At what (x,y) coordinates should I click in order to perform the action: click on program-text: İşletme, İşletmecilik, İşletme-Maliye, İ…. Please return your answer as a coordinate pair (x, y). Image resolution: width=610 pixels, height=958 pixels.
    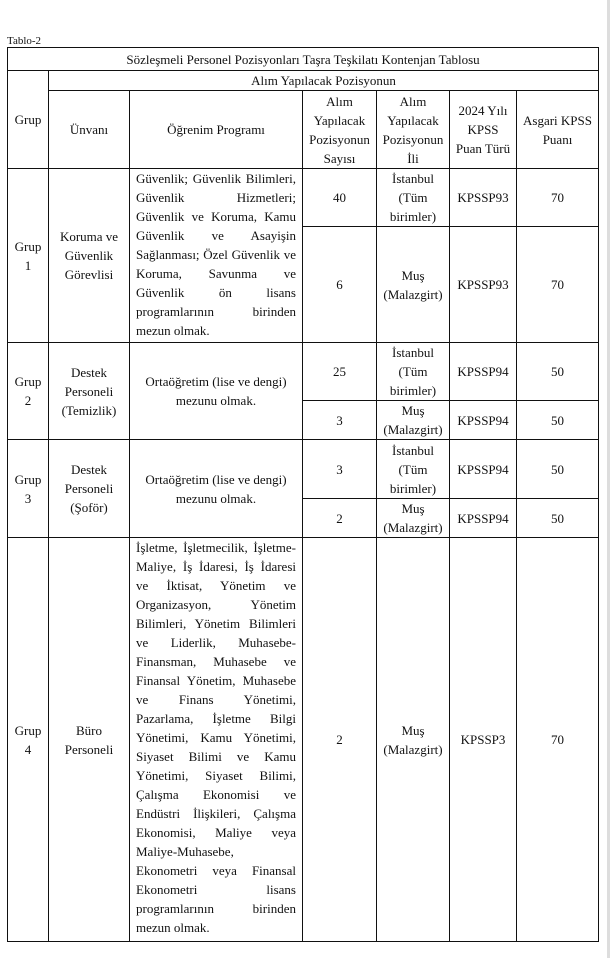
    Looking at the image, I should click on (216, 737).